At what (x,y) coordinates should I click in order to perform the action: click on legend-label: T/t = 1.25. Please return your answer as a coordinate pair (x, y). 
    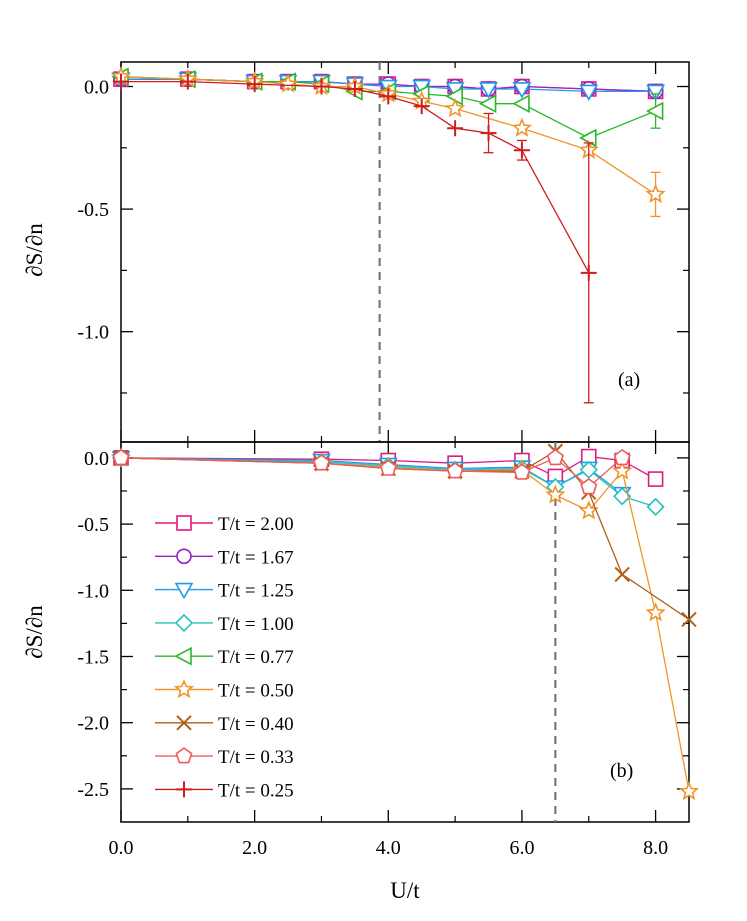
    Looking at the image, I should click on (256, 591).